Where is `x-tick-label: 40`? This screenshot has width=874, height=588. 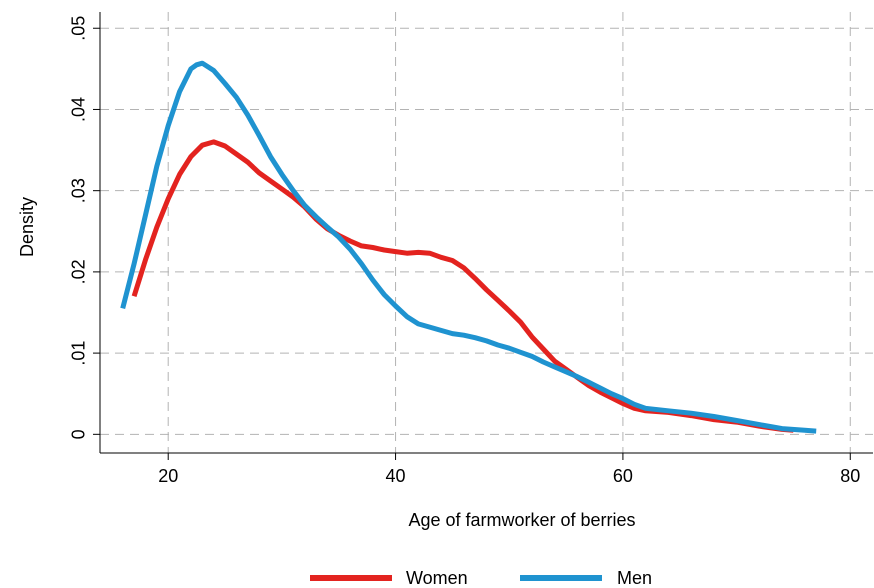 x-tick-label: 40 is located at coordinates (396, 476).